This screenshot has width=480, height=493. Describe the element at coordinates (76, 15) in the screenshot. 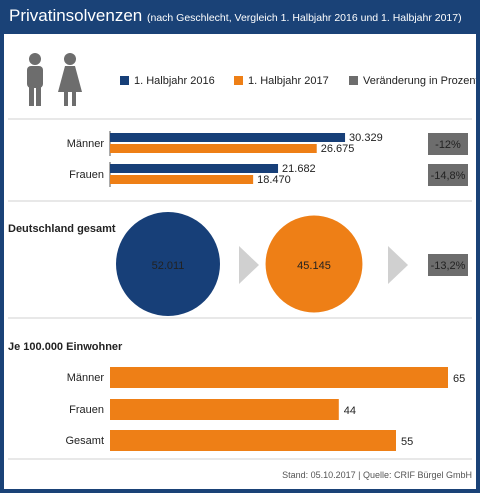

I see `title-text: Privatinsolvenzen` at that location.